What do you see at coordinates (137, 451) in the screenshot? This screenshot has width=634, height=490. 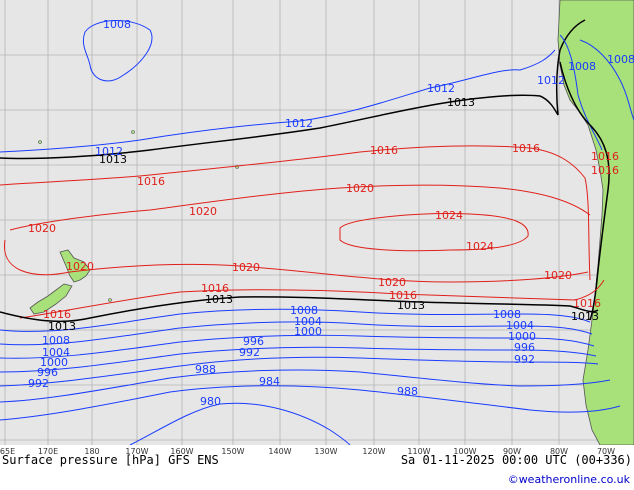 I see `longitude-tick-label: 170W` at bounding box center [137, 451].